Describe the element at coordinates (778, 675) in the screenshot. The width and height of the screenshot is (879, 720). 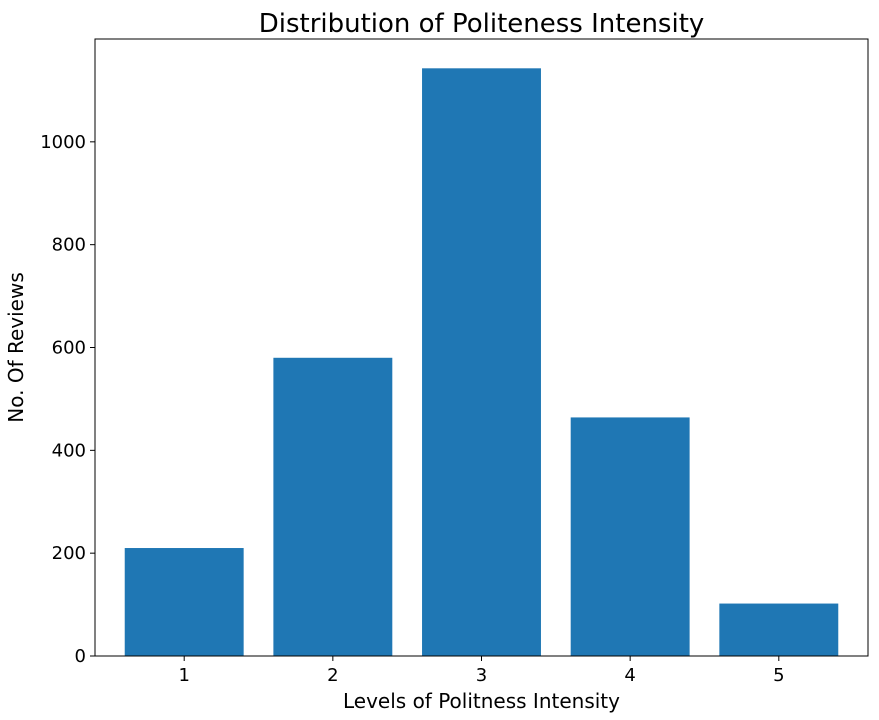
I see `x-tick-label: 5` at that location.